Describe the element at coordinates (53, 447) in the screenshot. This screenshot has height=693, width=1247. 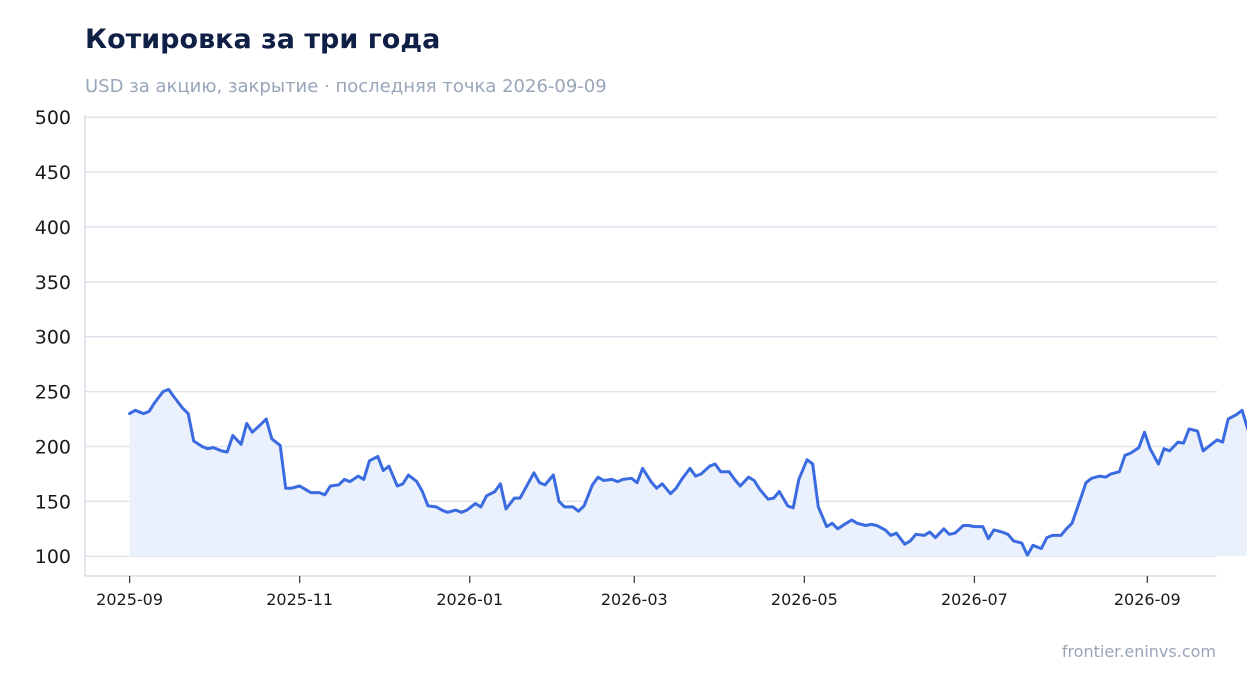
I see `y-tick-label: 200` at that location.